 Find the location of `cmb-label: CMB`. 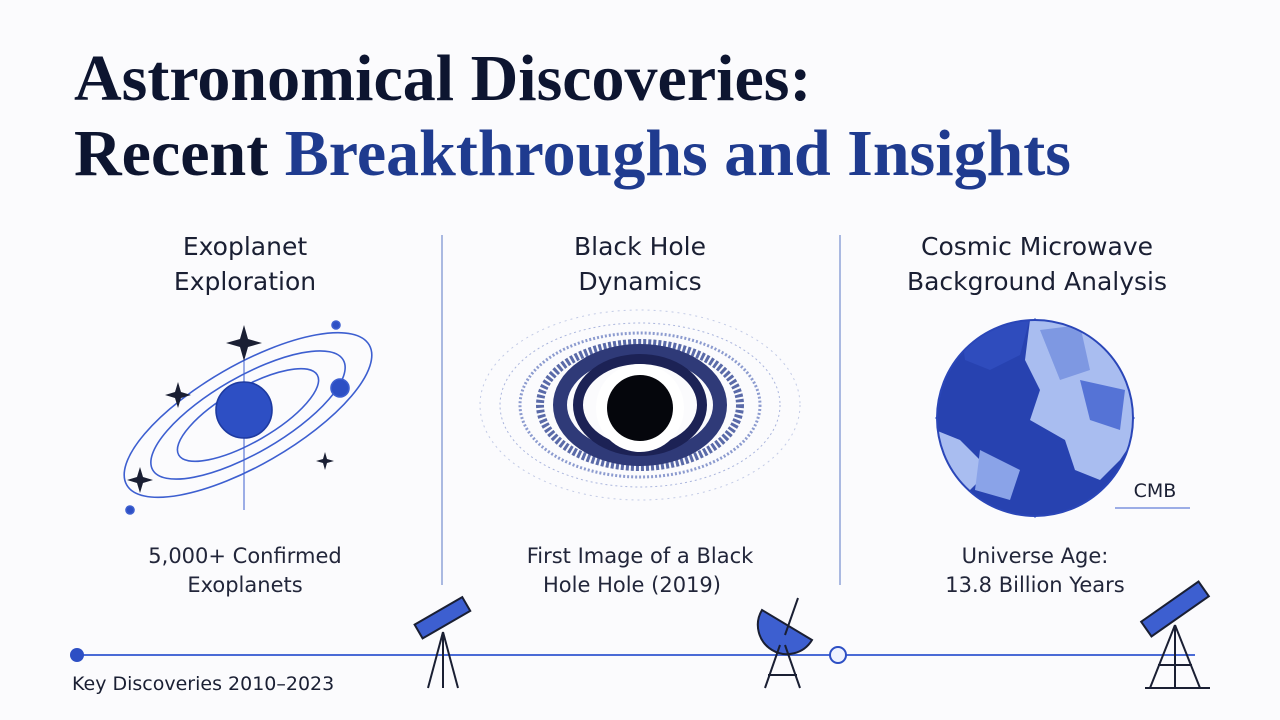

cmb-label: CMB is located at coordinates (1155, 491).